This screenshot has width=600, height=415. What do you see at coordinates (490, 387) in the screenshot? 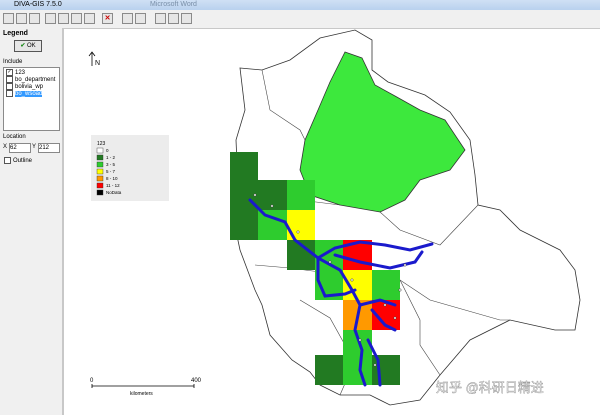
I see `watermark: 知乎 @科研日精进` at bounding box center [490, 387].